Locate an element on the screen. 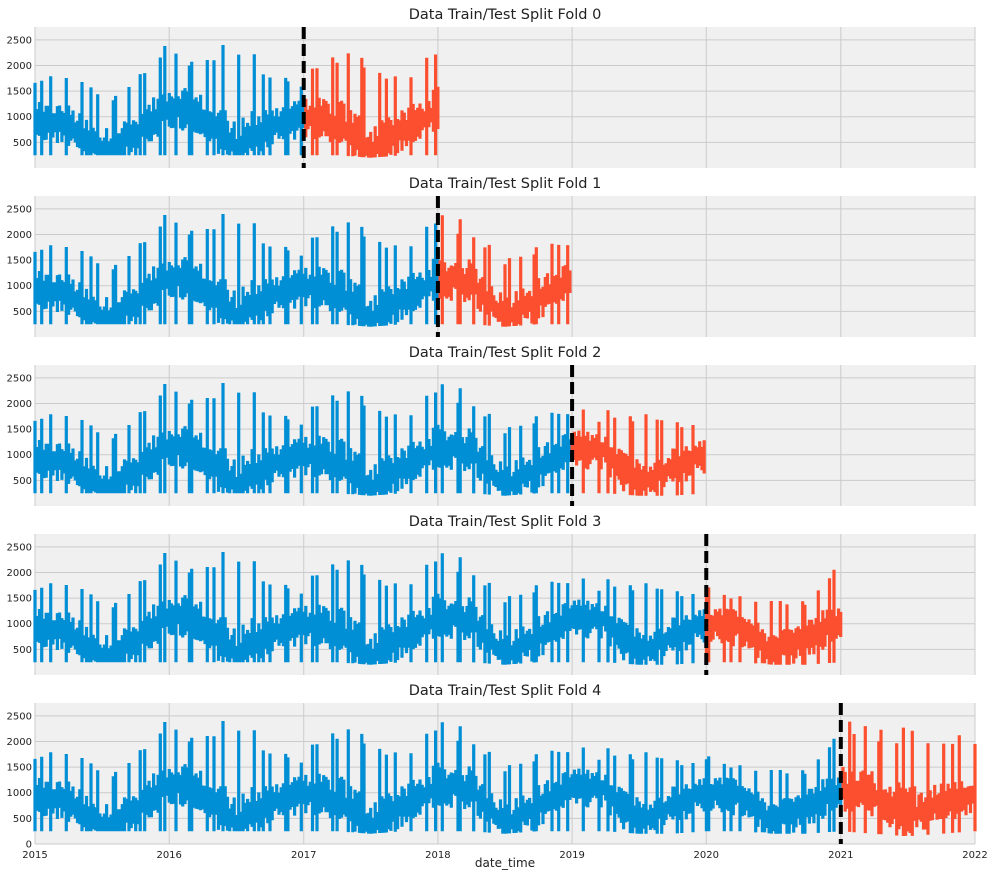 The image size is (995, 877). x-tick-label: 2018 is located at coordinates (437, 855).